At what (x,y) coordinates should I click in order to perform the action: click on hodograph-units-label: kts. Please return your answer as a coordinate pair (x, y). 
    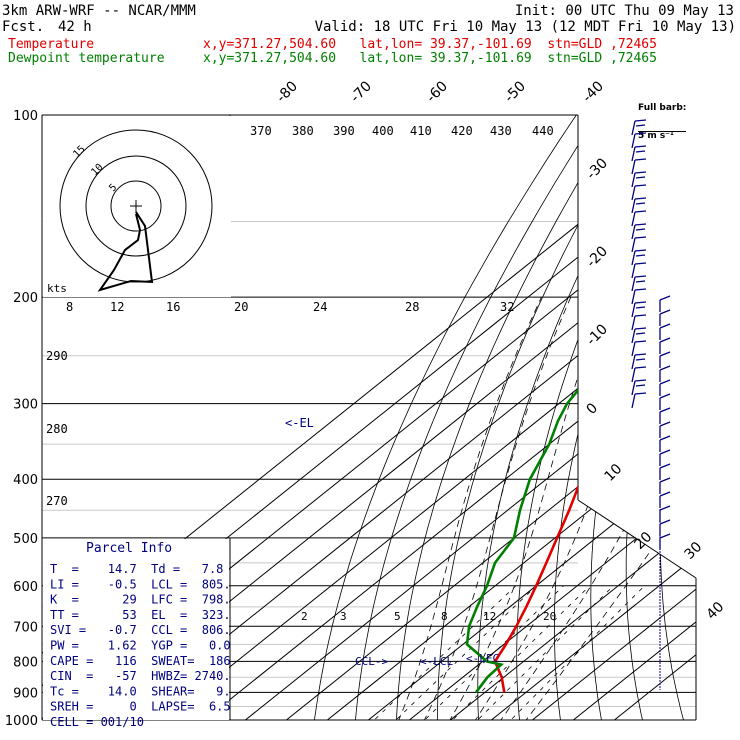
    Looking at the image, I should click on (57, 288).